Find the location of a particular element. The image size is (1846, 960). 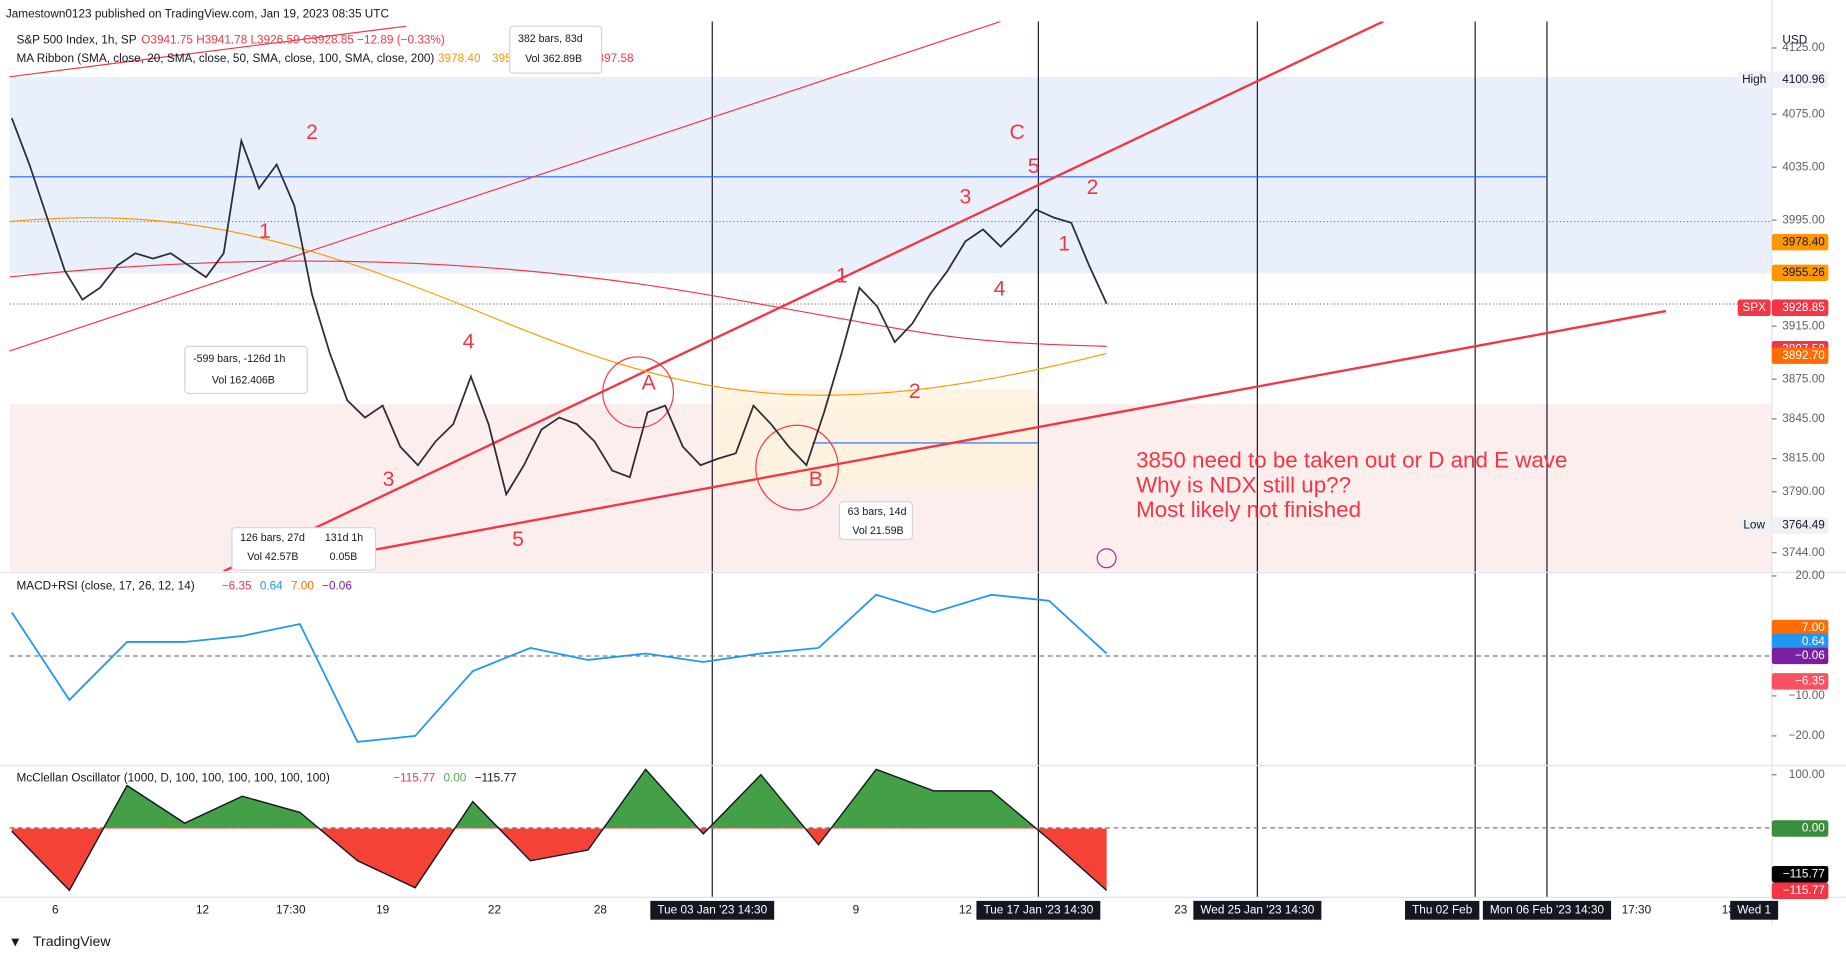

symbol: S&P 500 Index, 1h, SP is located at coordinates (76, 39).